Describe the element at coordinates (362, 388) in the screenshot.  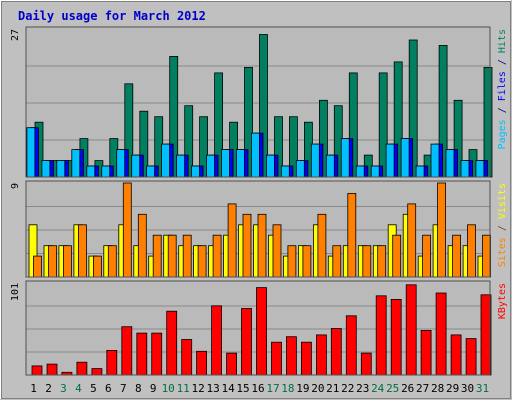
I see `x-tick-label-day-23: 23` at that location.